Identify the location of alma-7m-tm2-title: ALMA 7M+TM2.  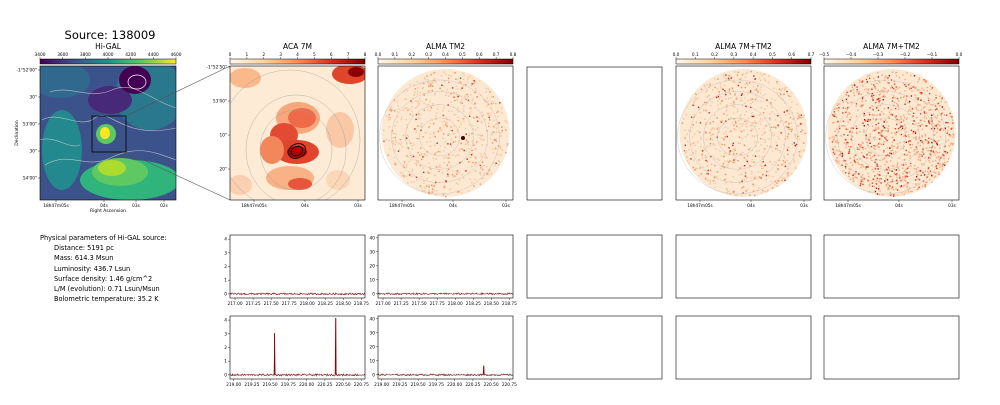
(743, 46).